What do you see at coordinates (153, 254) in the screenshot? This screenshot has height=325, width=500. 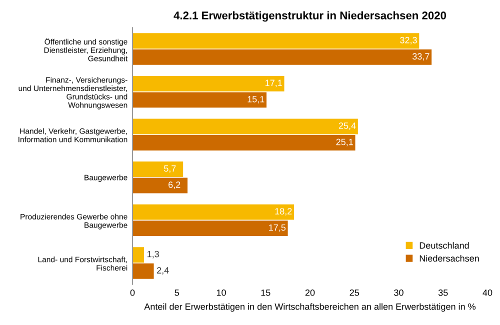 I see `data-label: 1,3` at bounding box center [153, 254].